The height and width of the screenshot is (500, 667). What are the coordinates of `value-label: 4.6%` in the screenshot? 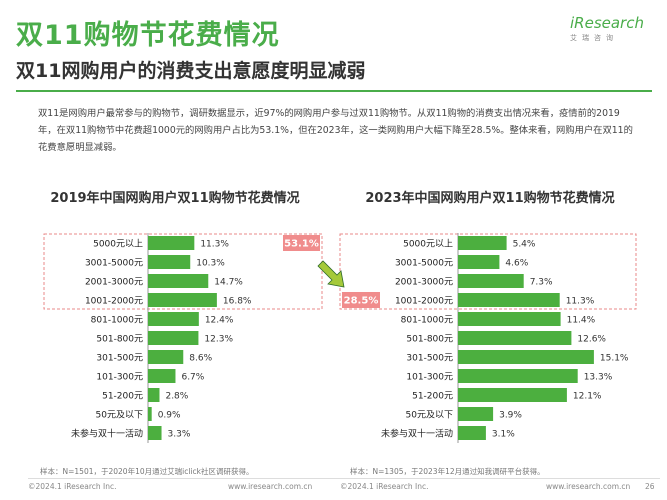 It's located at (516, 264).